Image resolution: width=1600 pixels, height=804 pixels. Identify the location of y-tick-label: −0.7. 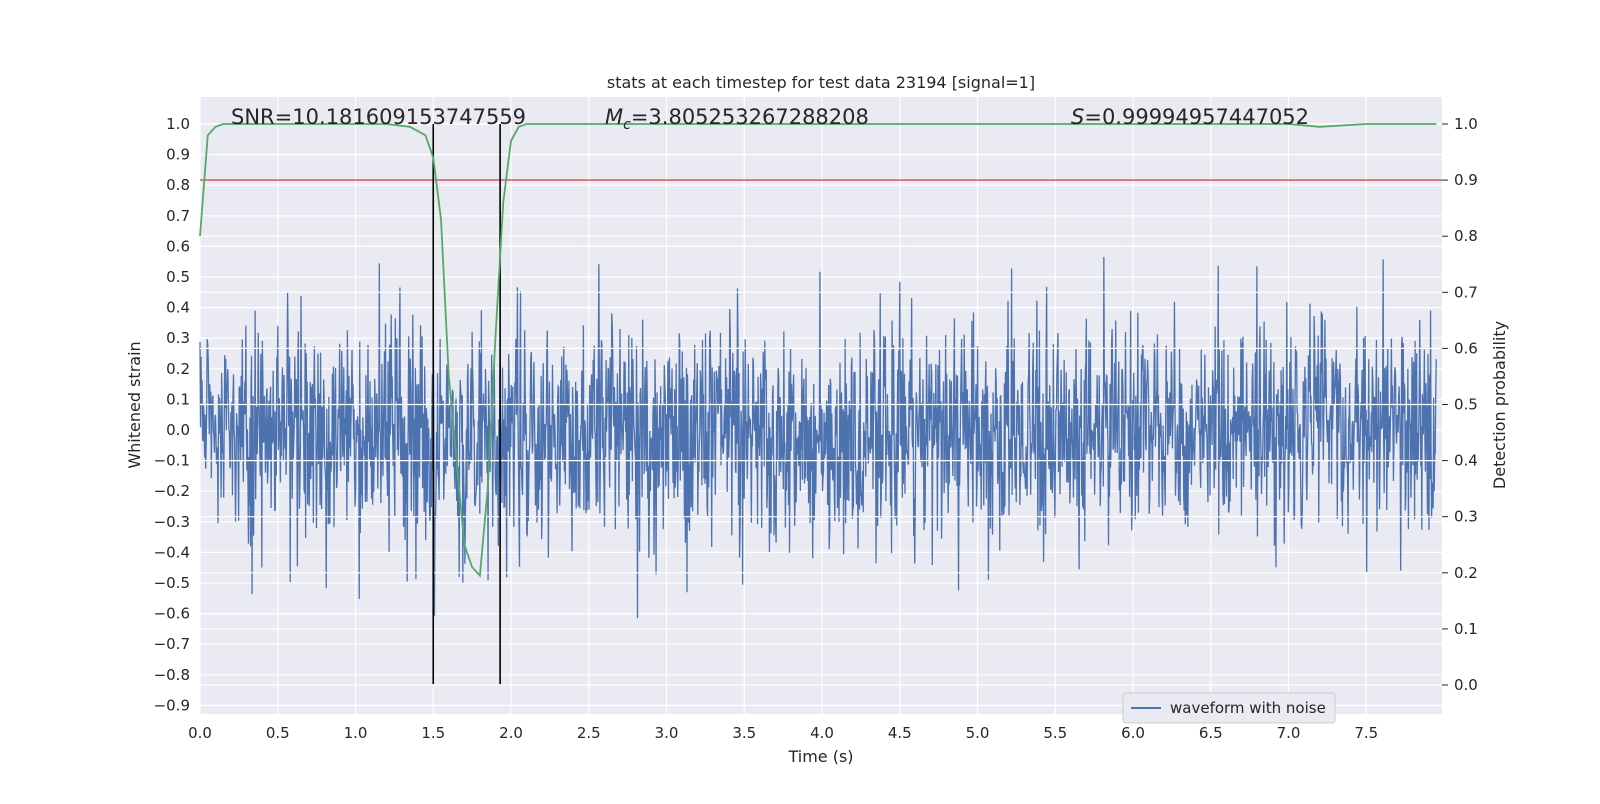
(172, 644).